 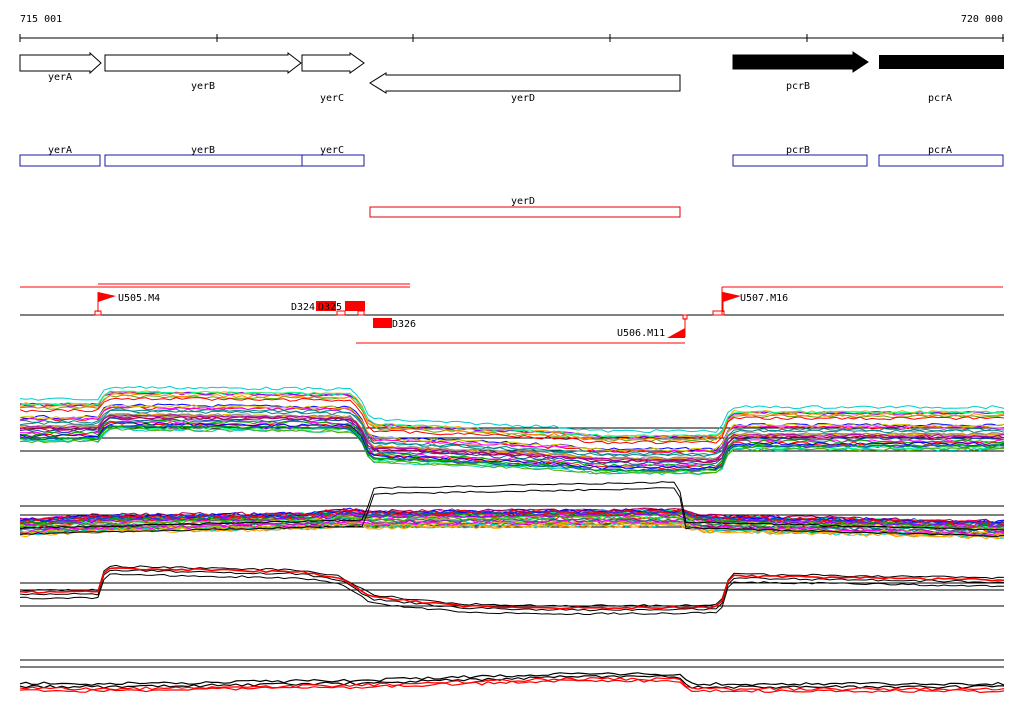 What do you see at coordinates (511, 28) in the screenshot?
I see `position-ruler: 715 001 720 000` at bounding box center [511, 28].